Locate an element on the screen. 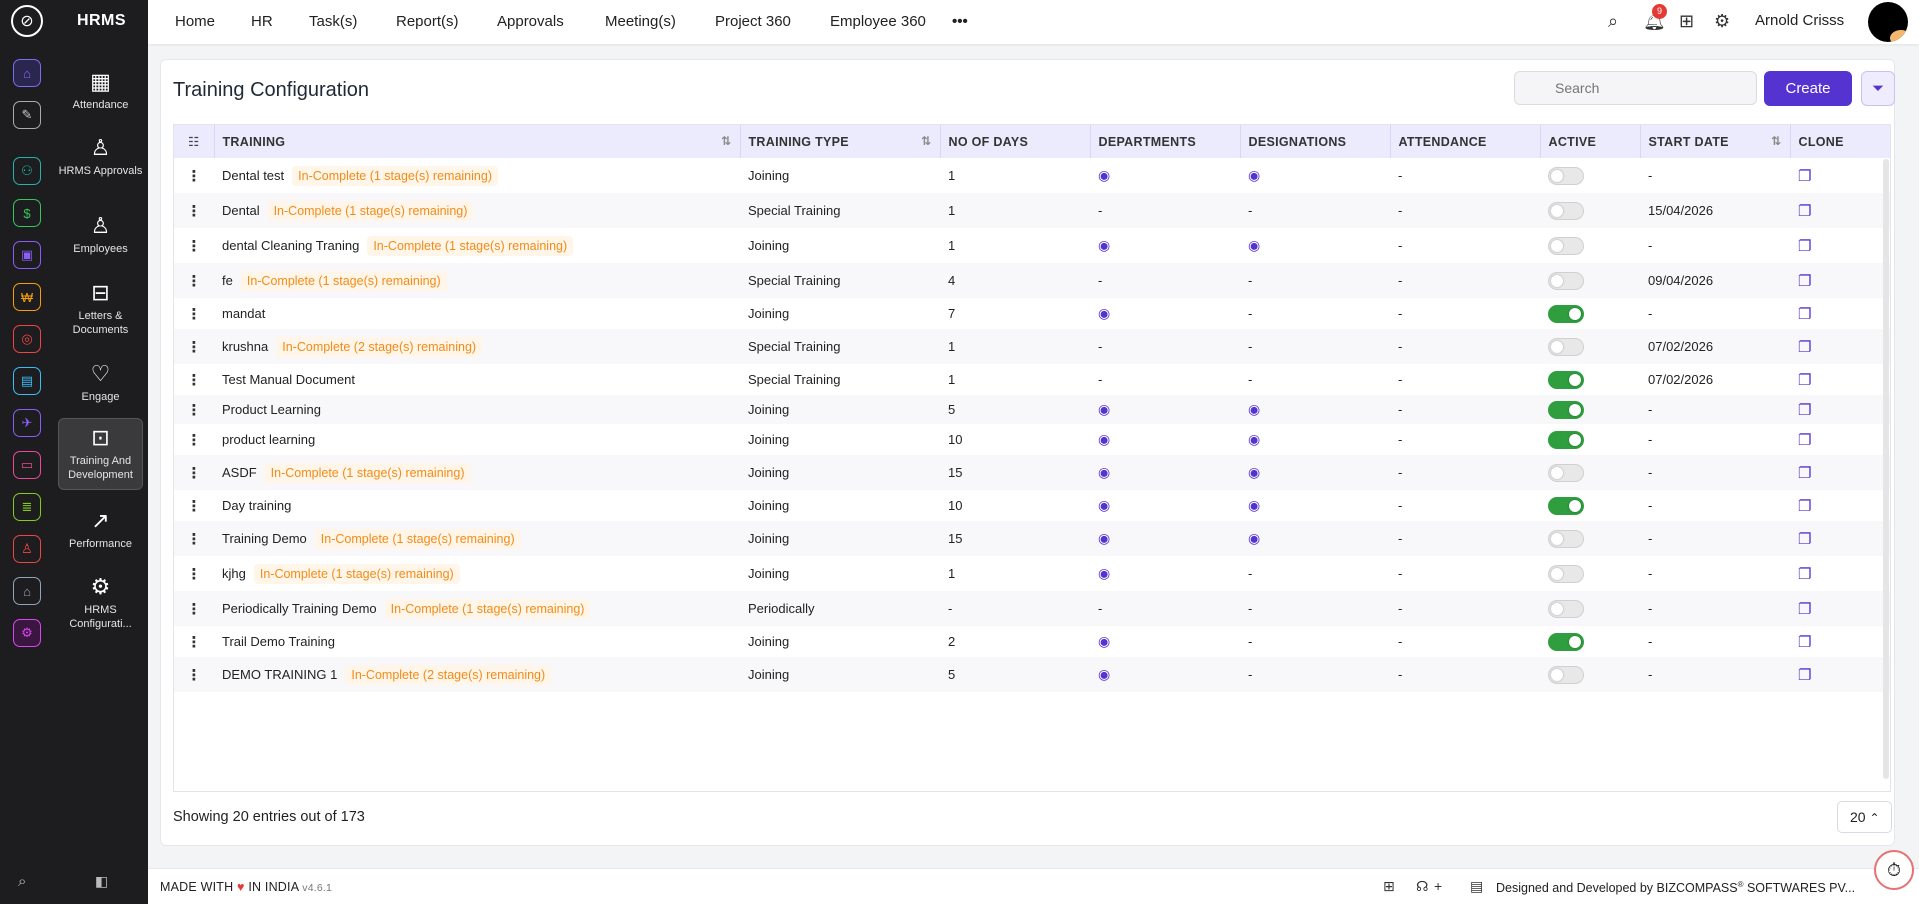  house-app-icon: ⌂ is located at coordinates (27, 591).